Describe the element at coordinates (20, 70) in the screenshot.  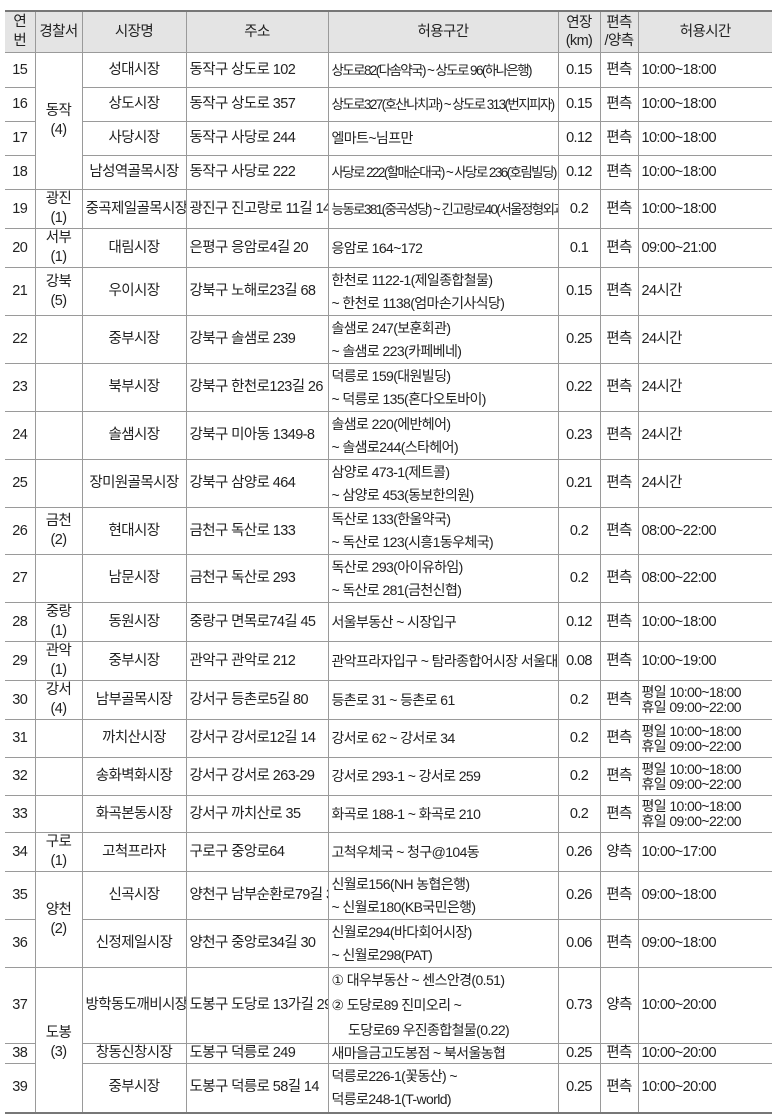
I see `row-number: 15` at that location.